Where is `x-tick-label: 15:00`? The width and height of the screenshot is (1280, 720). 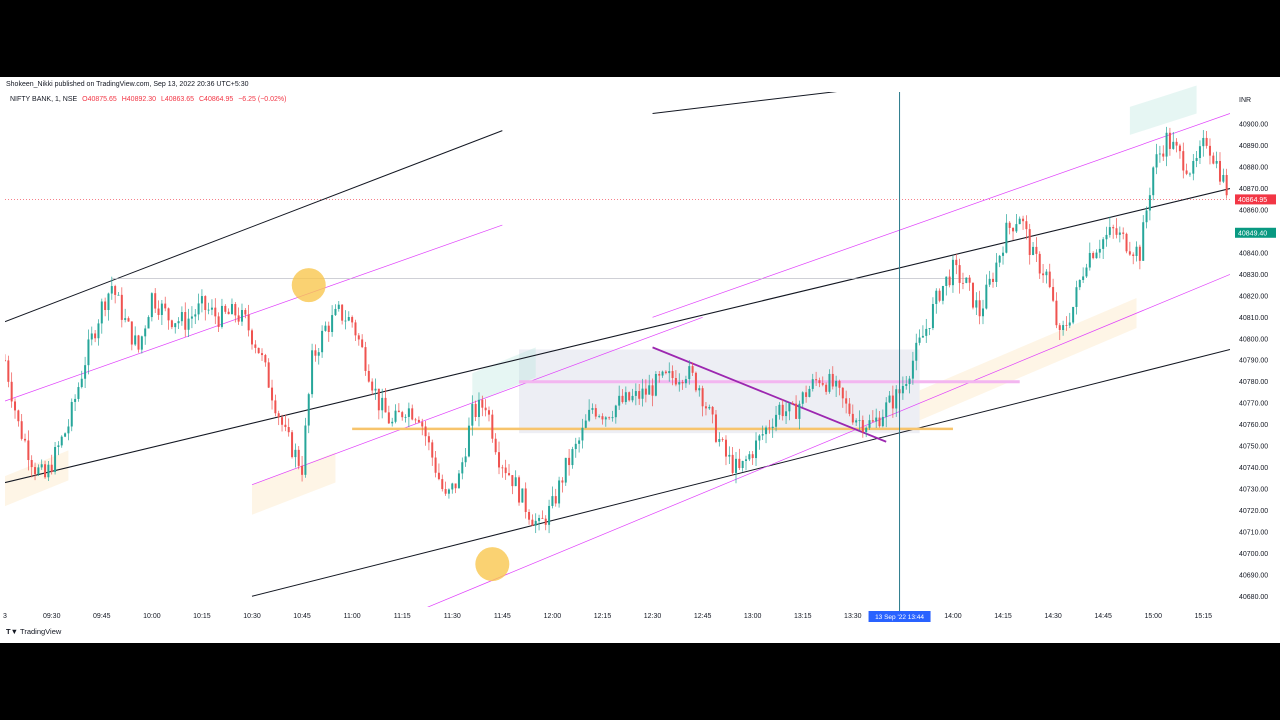
x-tick-label: 15:00 is located at coordinates (1153, 616).